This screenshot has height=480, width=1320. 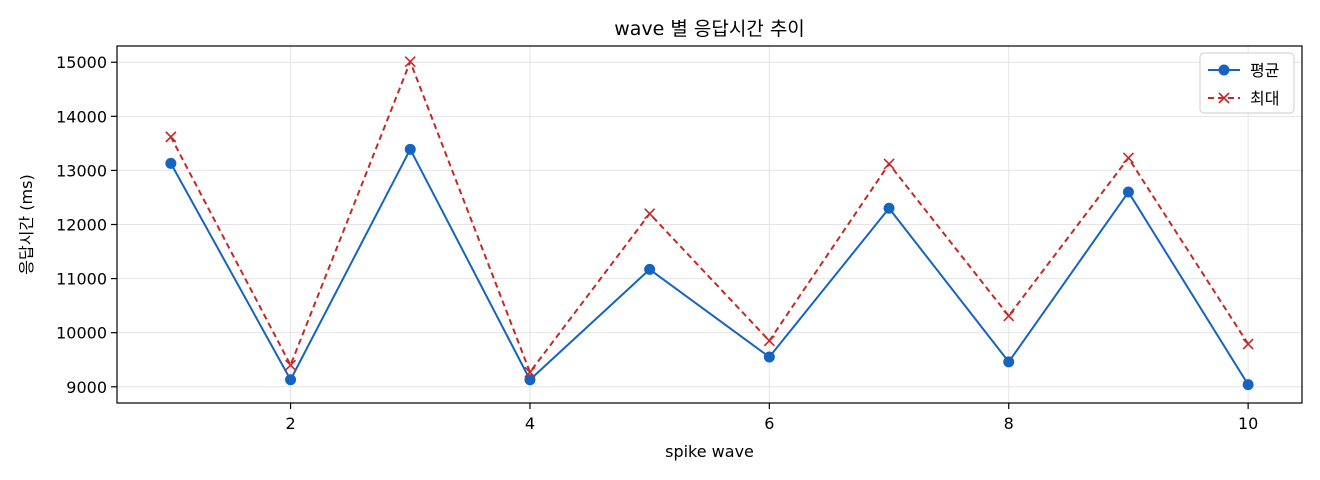 What do you see at coordinates (26, 224) in the screenshot?
I see `y-axis-title: 응답시간 (ms)` at bounding box center [26, 224].